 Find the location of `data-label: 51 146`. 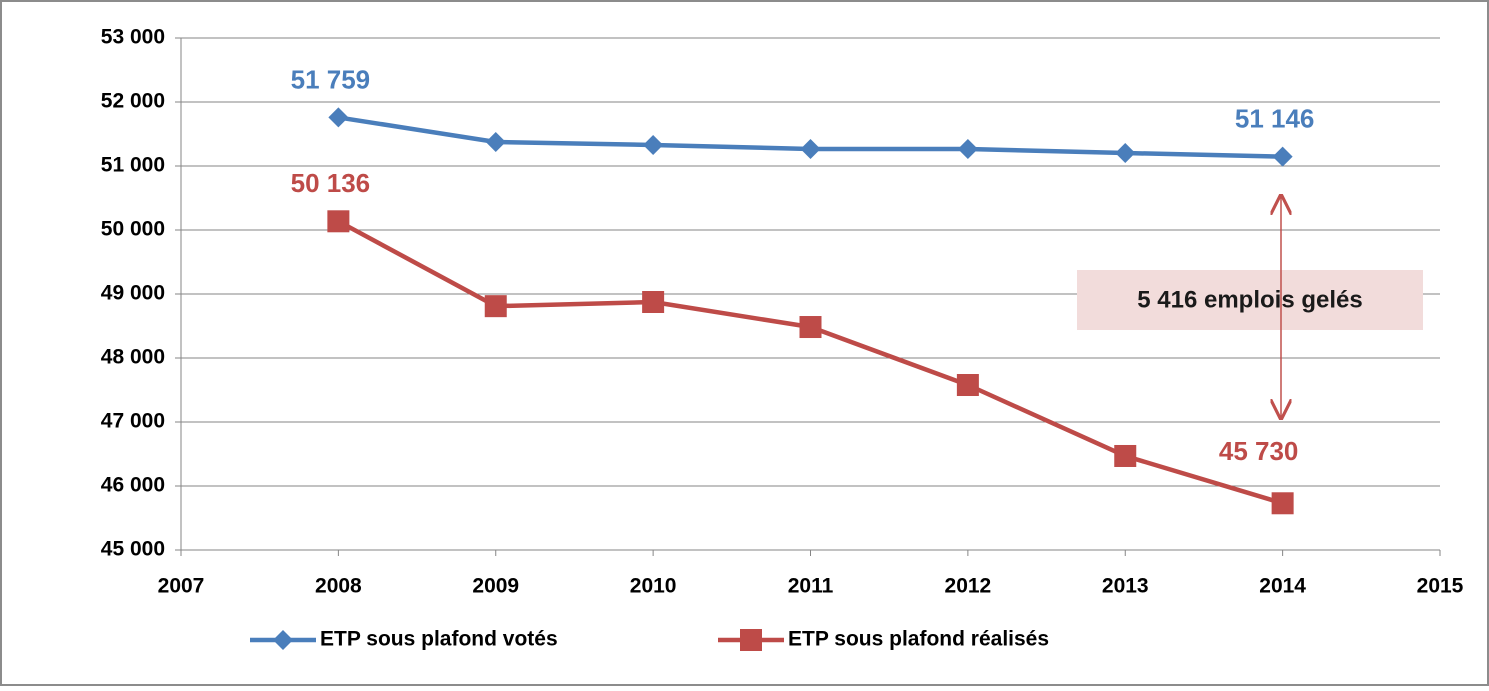

data-label: 51 146 is located at coordinates (1275, 119).